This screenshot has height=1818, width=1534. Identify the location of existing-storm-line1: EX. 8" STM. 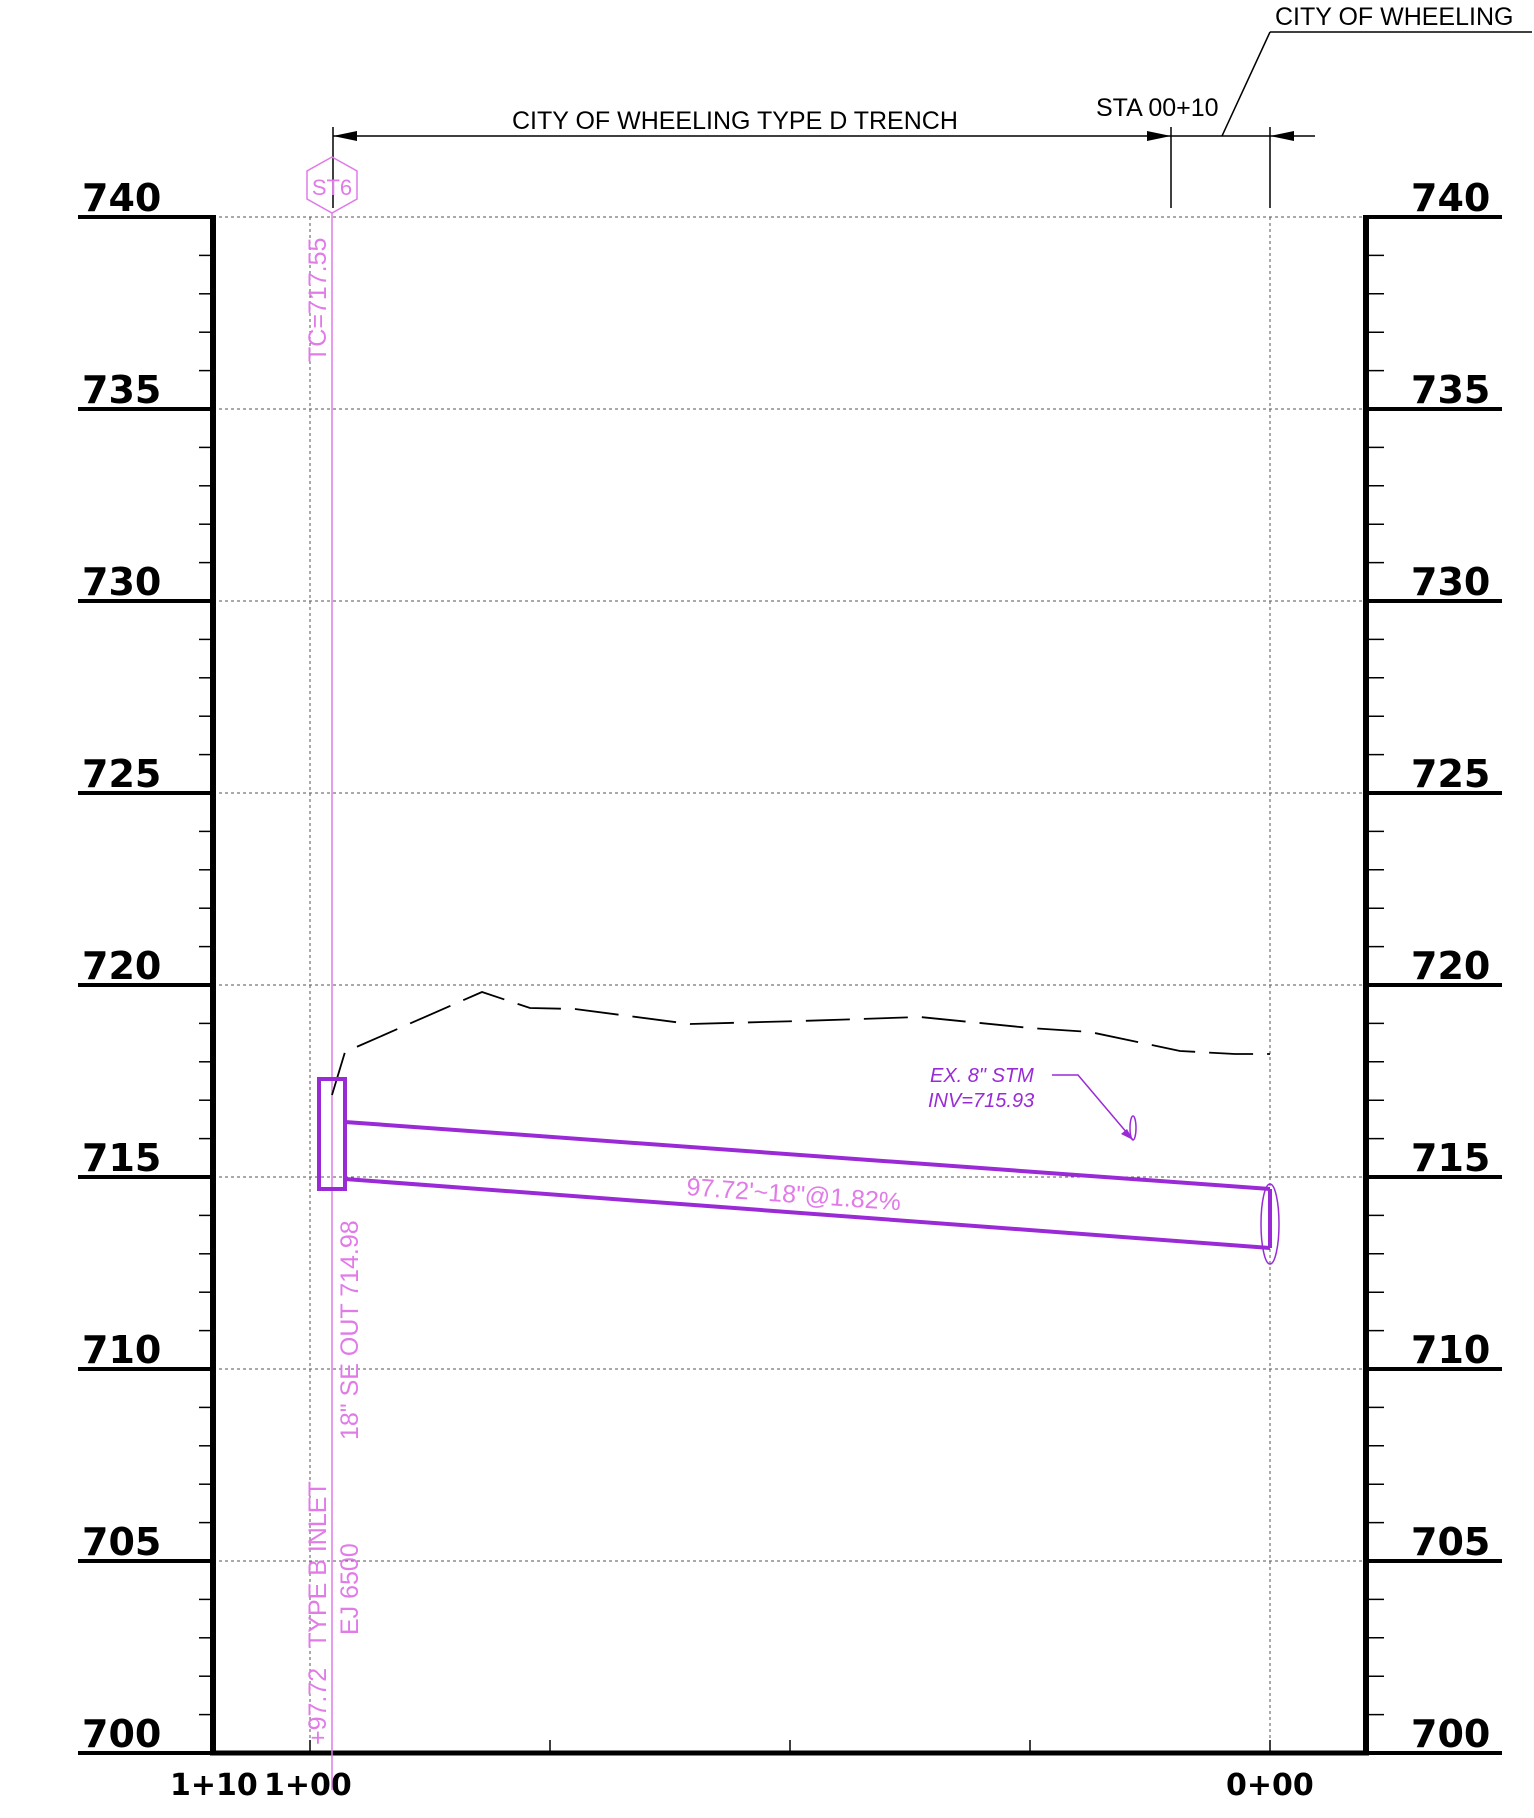
(982, 1076).